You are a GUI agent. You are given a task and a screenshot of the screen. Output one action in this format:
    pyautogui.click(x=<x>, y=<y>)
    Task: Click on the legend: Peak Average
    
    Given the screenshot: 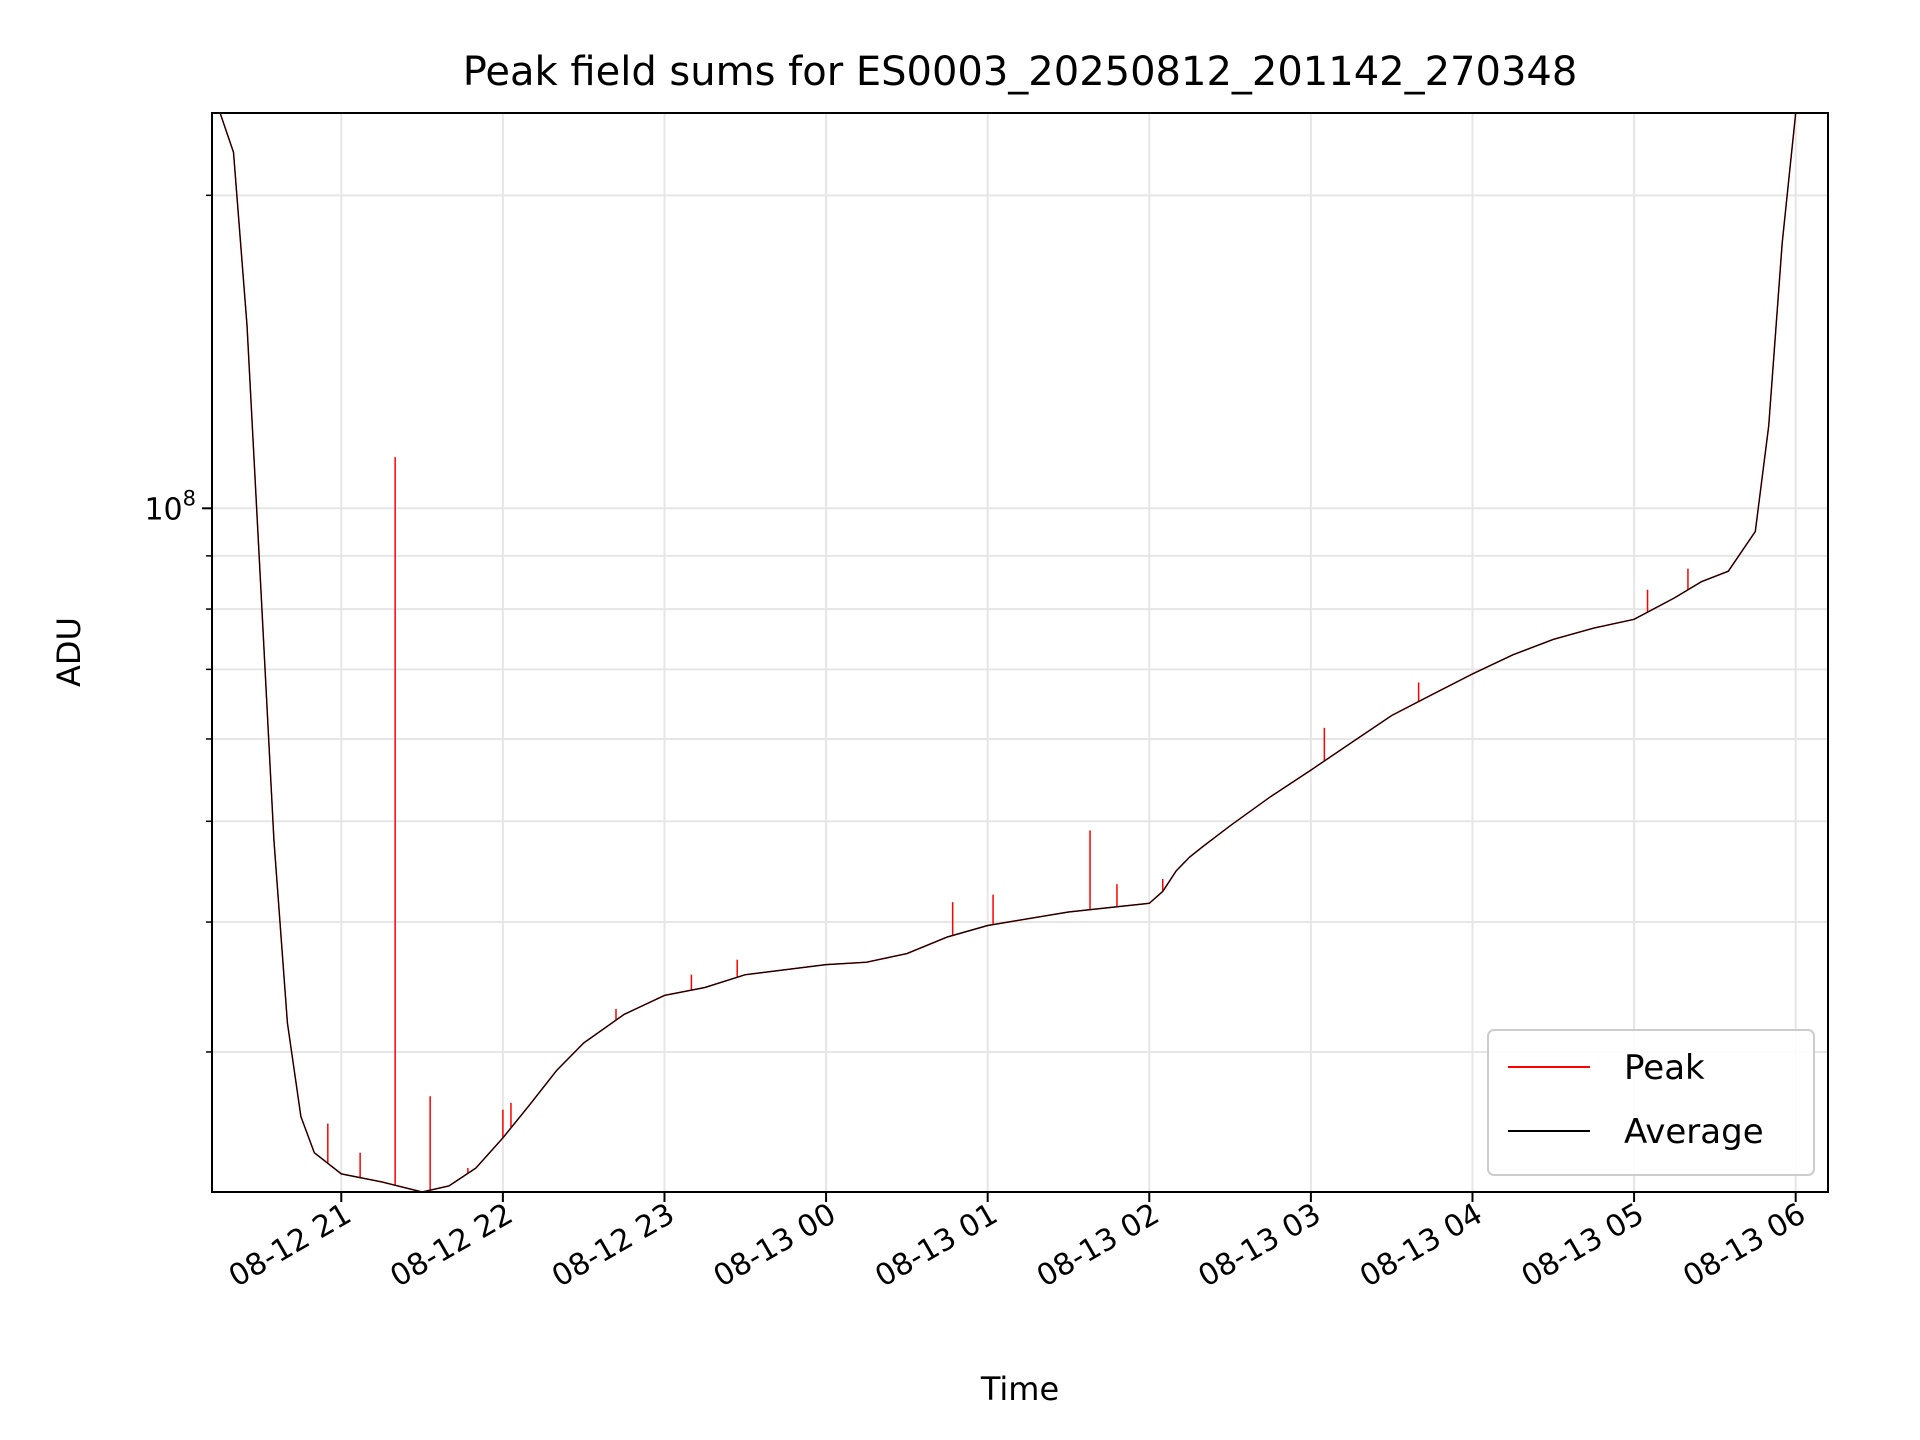 What is the action you would take?
    pyautogui.click(x=1651, y=1102)
    